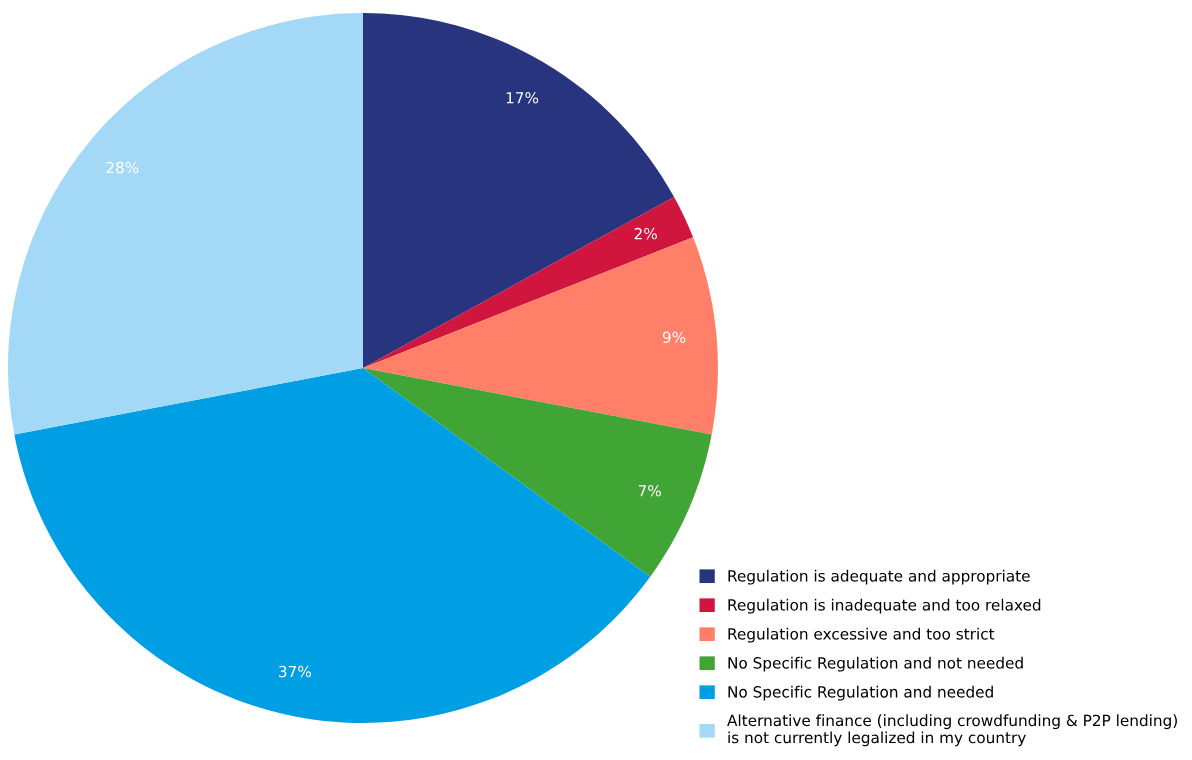 Image resolution: width=1192 pixels, height=760 pixels. Describe the element at coordinates (522, 97) in the screenshot. I see `data-label: 17%` at that location.